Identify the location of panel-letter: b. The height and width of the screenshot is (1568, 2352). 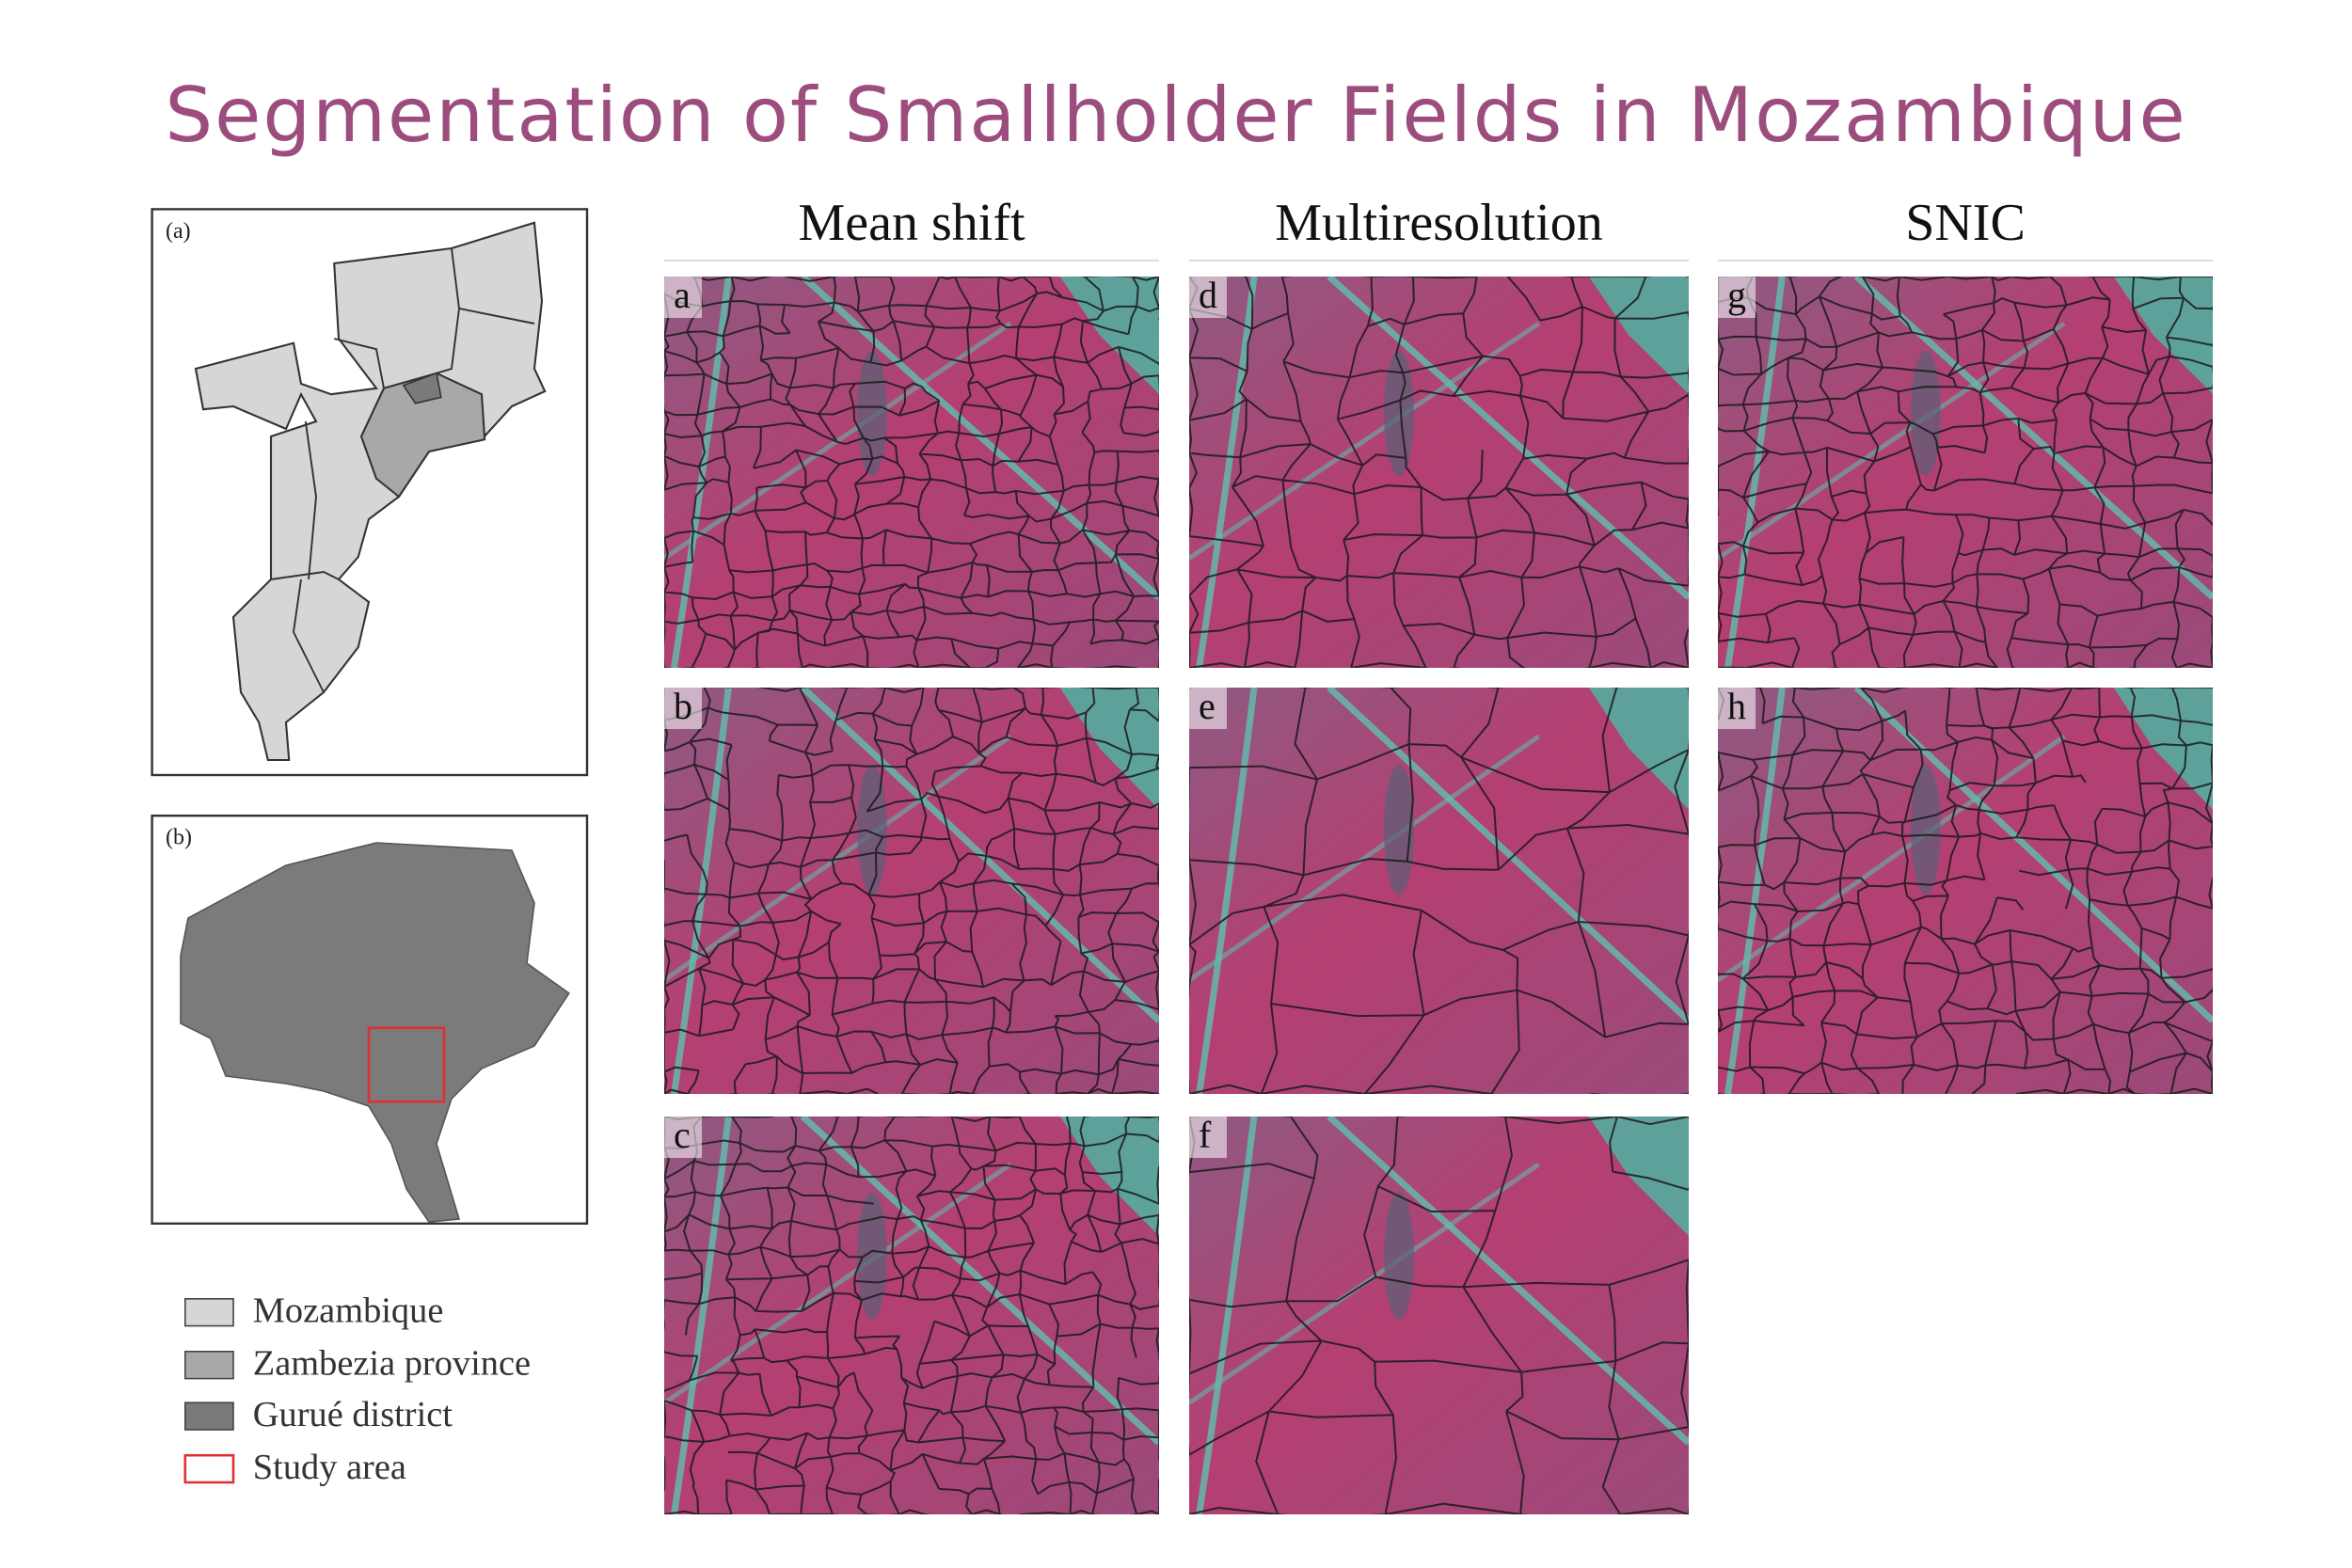
(683, 706).